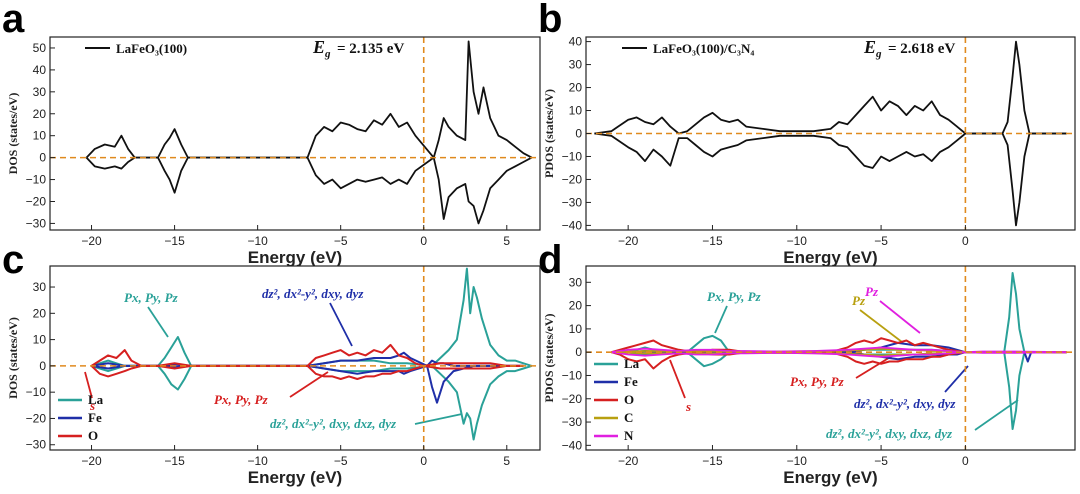  What do you see at coordinates (578, 352) in the screenshot?
I see `y-tick-label-d-4: 0` at bounding box center [578, 352].